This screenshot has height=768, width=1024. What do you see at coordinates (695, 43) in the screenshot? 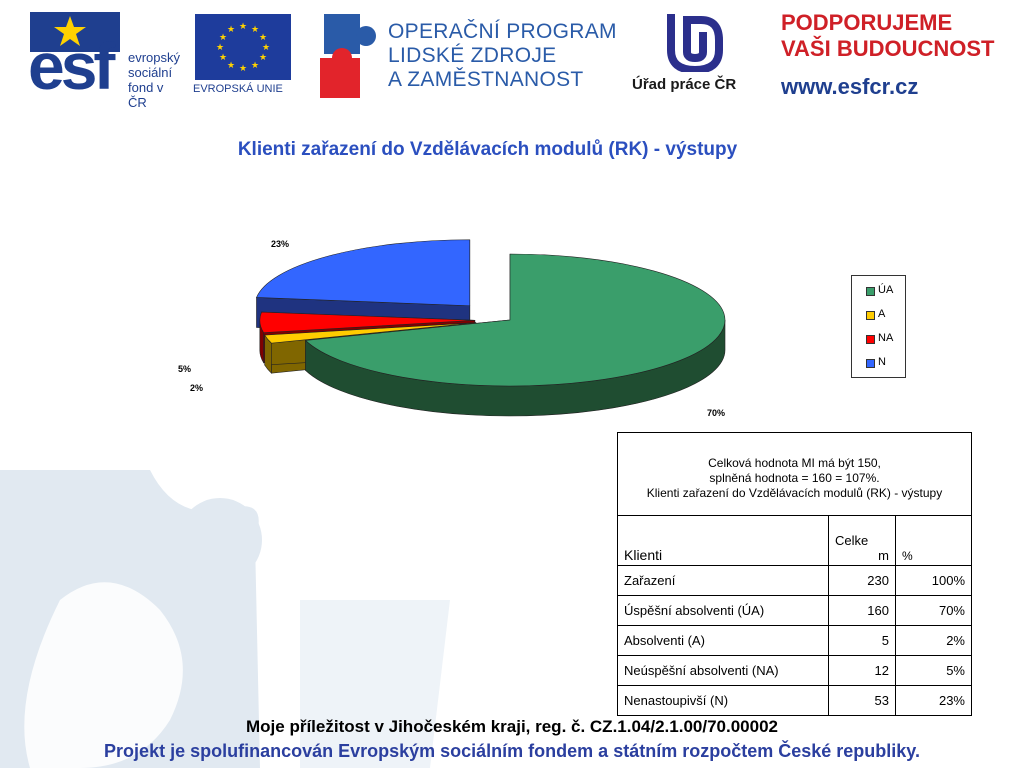
I see `urad-prace-logo-icon` at bounding box center [695, 43].